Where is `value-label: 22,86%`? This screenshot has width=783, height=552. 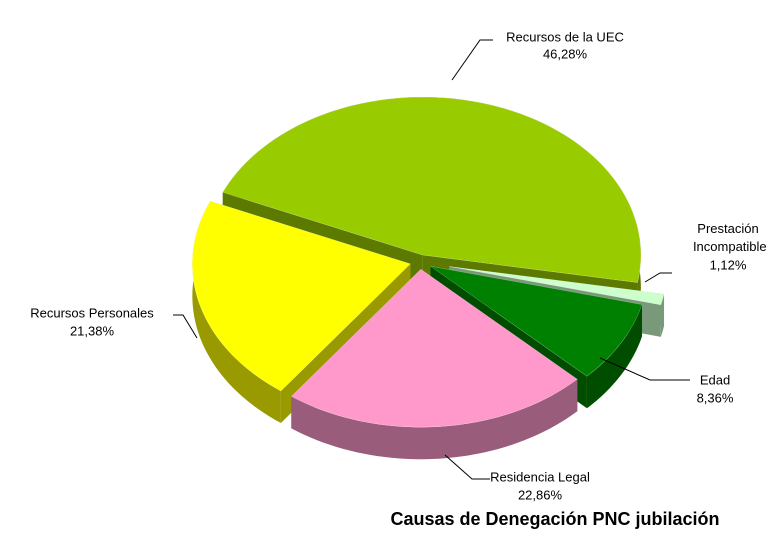
value-label: 22,86% is located at coordinates (540, 494).